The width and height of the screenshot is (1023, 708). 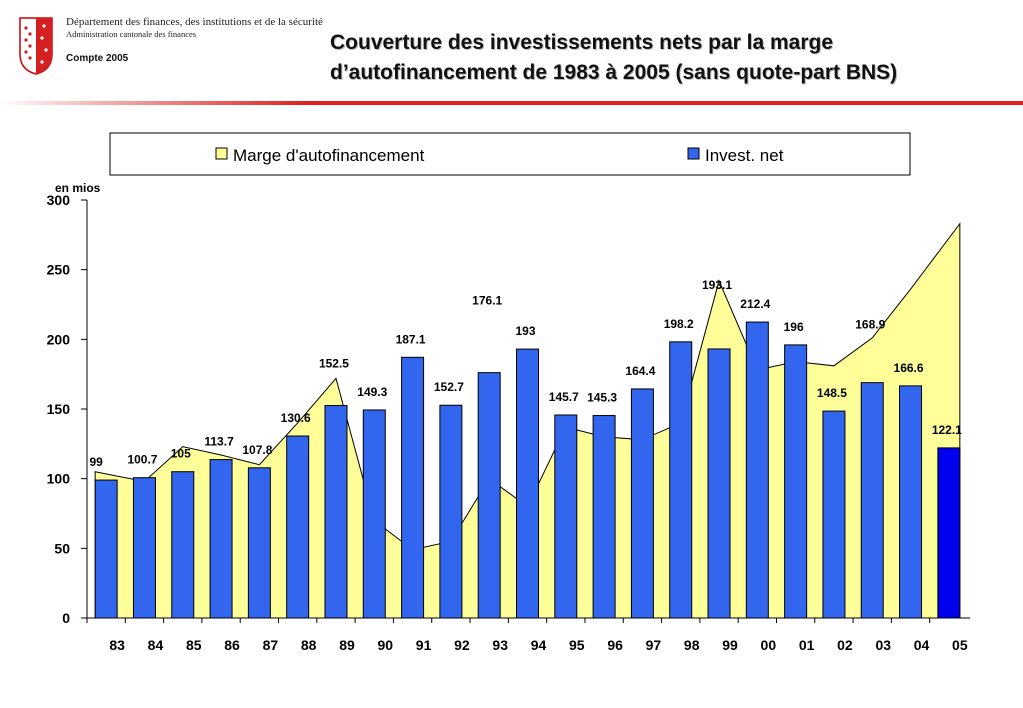 What do you see at coordinates (564, 397) in the screenshot?
I see `data-label-95: 145.7` at bounding box center [564, 397].